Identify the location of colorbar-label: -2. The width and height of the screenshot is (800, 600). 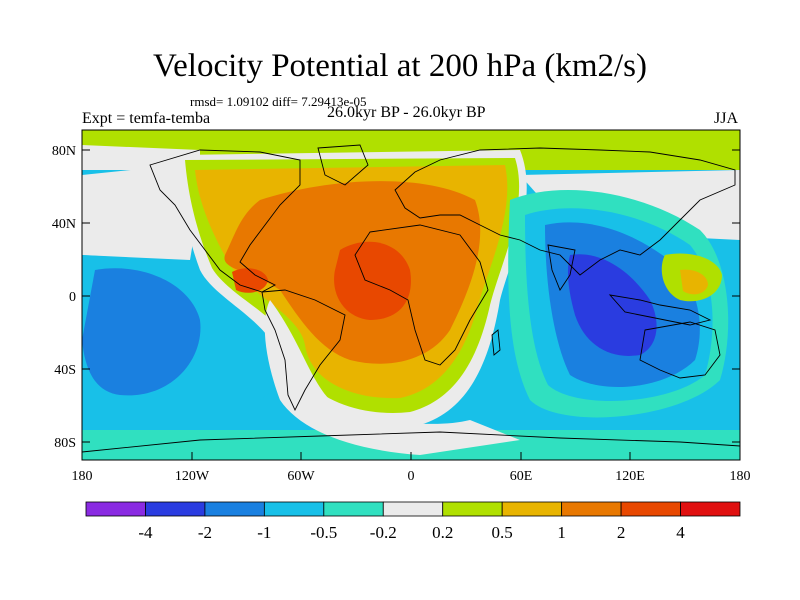
(205, 532).